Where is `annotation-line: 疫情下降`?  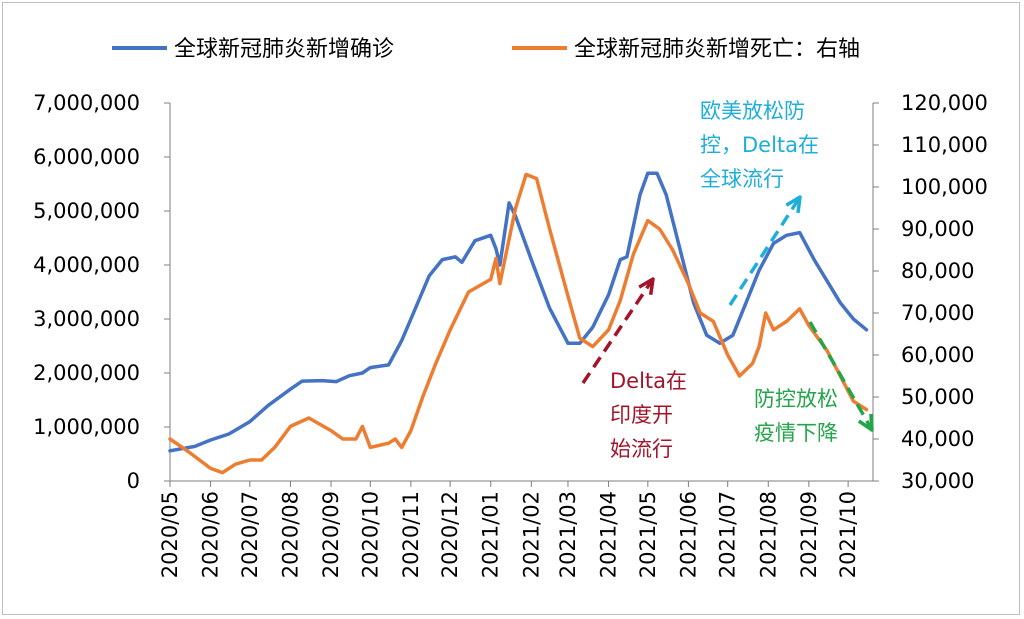
annotation-line: 疫情下降 is located at coordinates (796, 433).